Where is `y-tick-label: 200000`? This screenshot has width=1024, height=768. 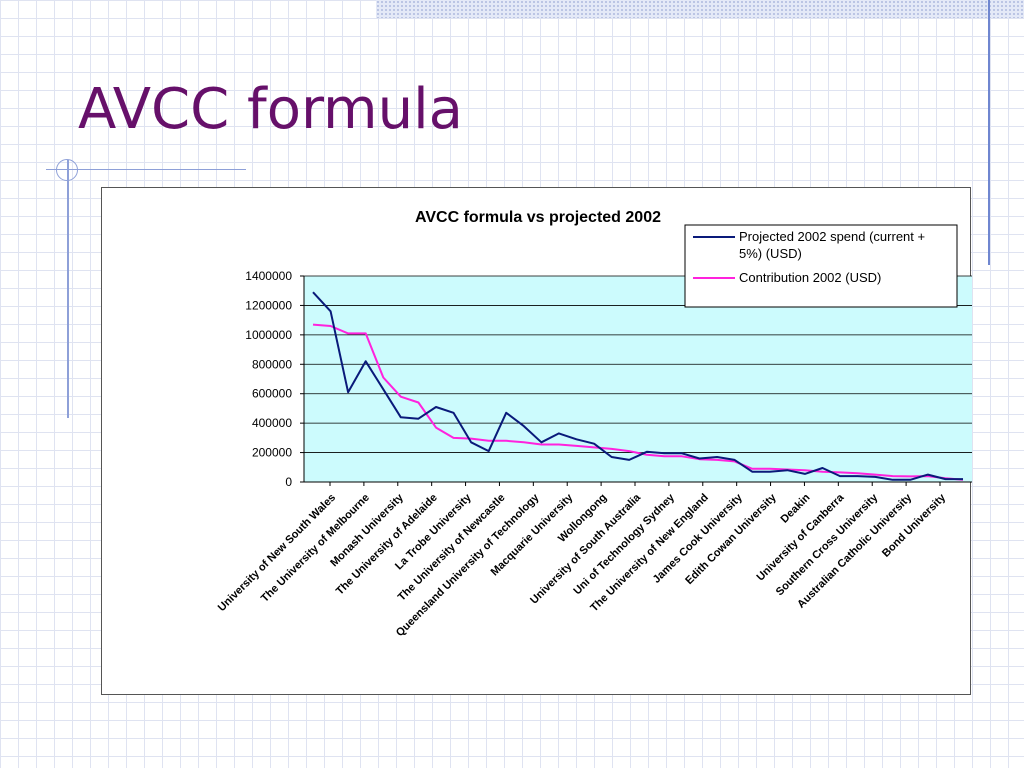
y-tick-label: 200000 is located at coordinates (272, 453).